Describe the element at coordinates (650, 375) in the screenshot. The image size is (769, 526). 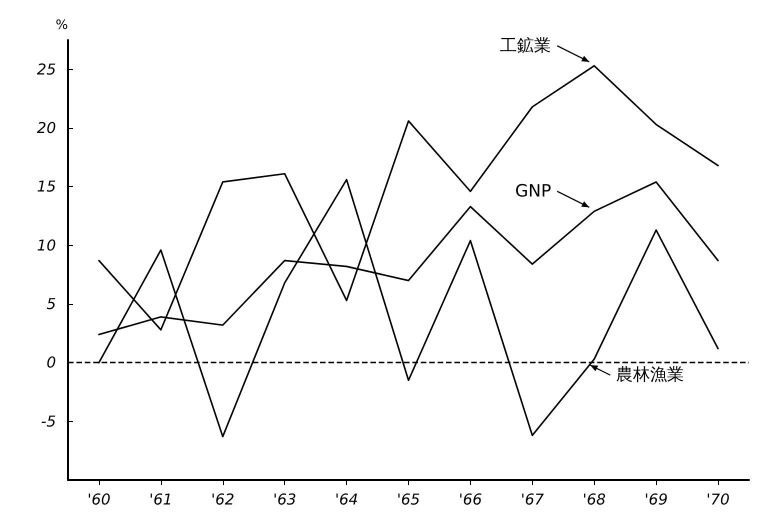
I see `annotation: 農林漁業` at that location.